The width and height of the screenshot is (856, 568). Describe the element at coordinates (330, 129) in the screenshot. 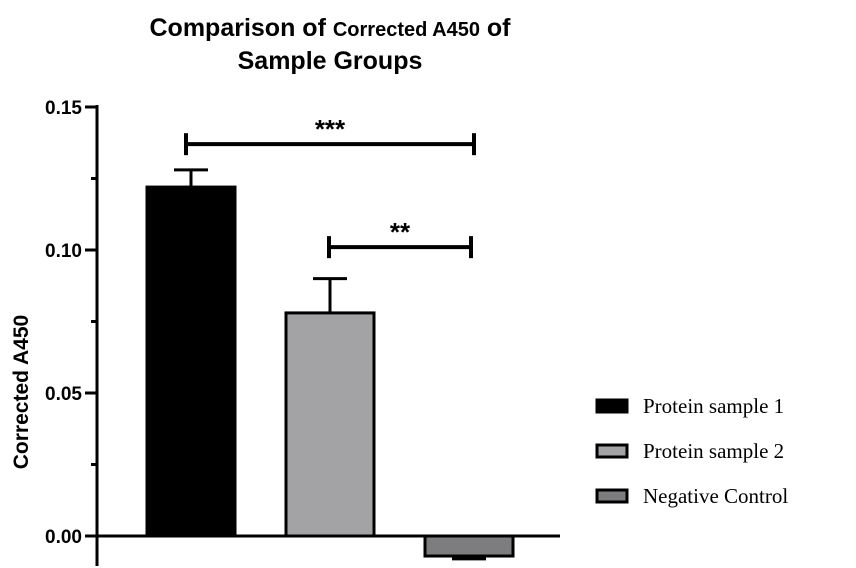

I see `sig-label-1: ***` at that location.